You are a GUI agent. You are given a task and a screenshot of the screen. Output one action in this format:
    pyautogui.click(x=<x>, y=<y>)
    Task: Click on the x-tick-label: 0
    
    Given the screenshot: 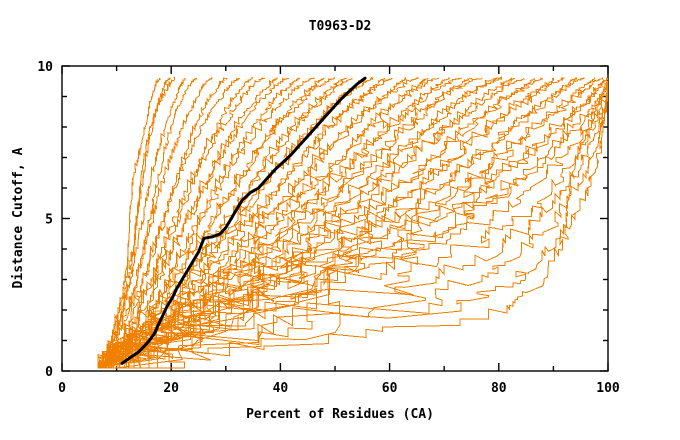 What is the action you would take?
    pyautogui.click(x=62, y=388)
    